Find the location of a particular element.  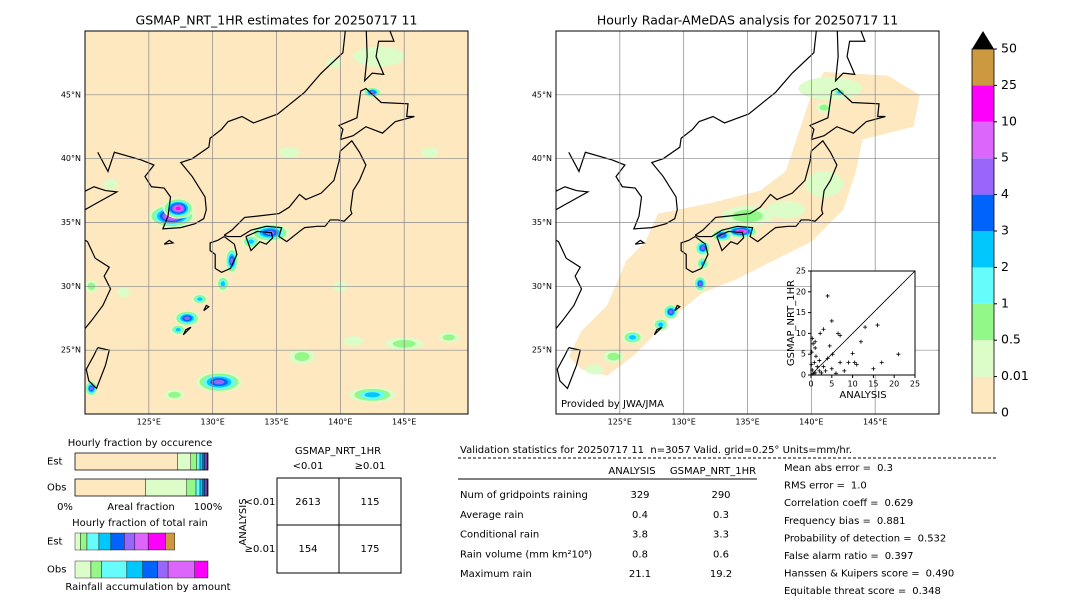

stat-value: 0.8 is located at coordinates (640, 554).